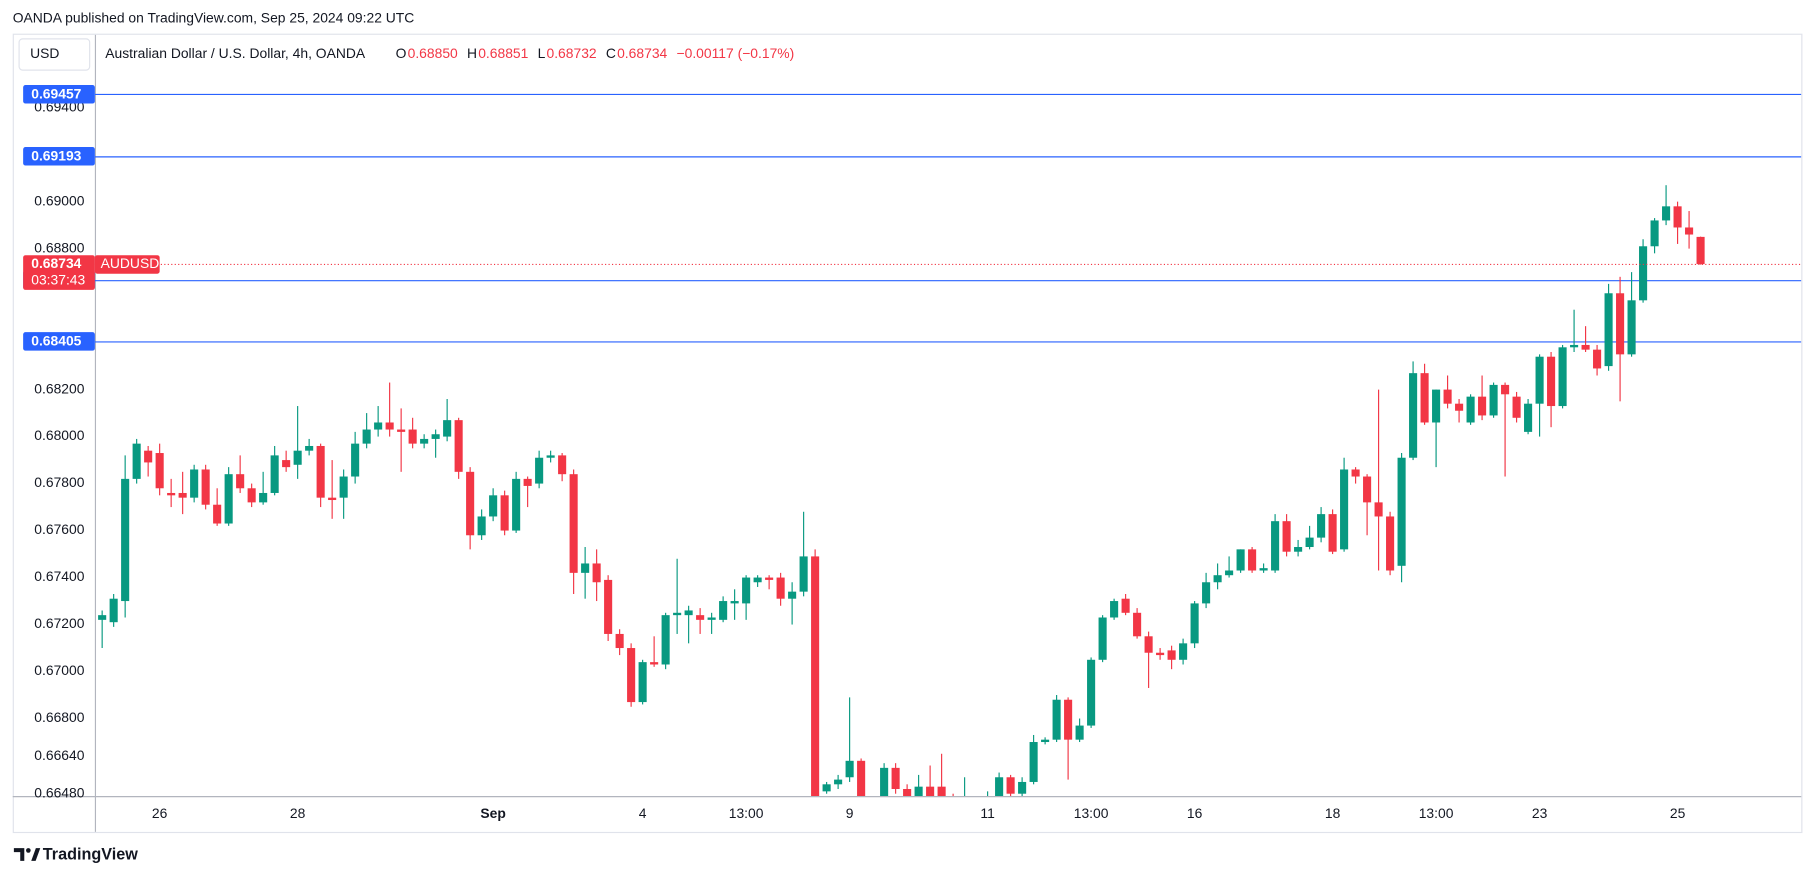 The width and height of the screenshot is (1814, 876). Describe the element at coordinates (401, 53) in the screenshot. I see `legend-label: O` at that location.